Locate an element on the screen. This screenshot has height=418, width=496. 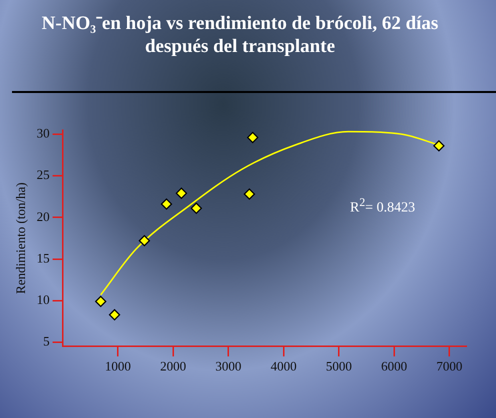
y-tick-label: 10 is located at coordinates (43, 300).